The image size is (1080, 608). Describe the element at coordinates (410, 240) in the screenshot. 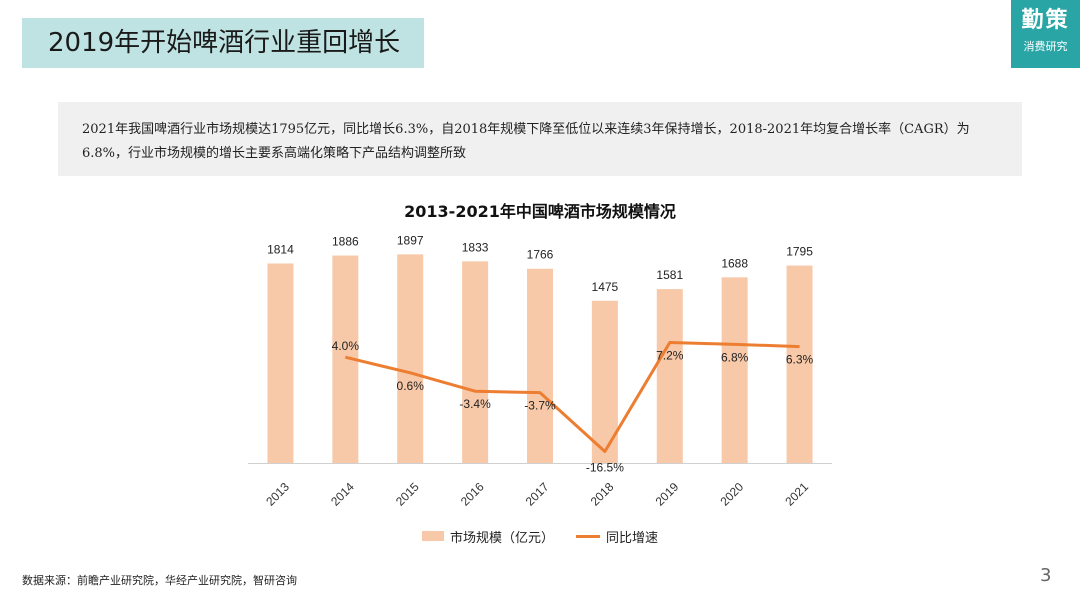

I see `bar-label-2015: 1897` at that location.